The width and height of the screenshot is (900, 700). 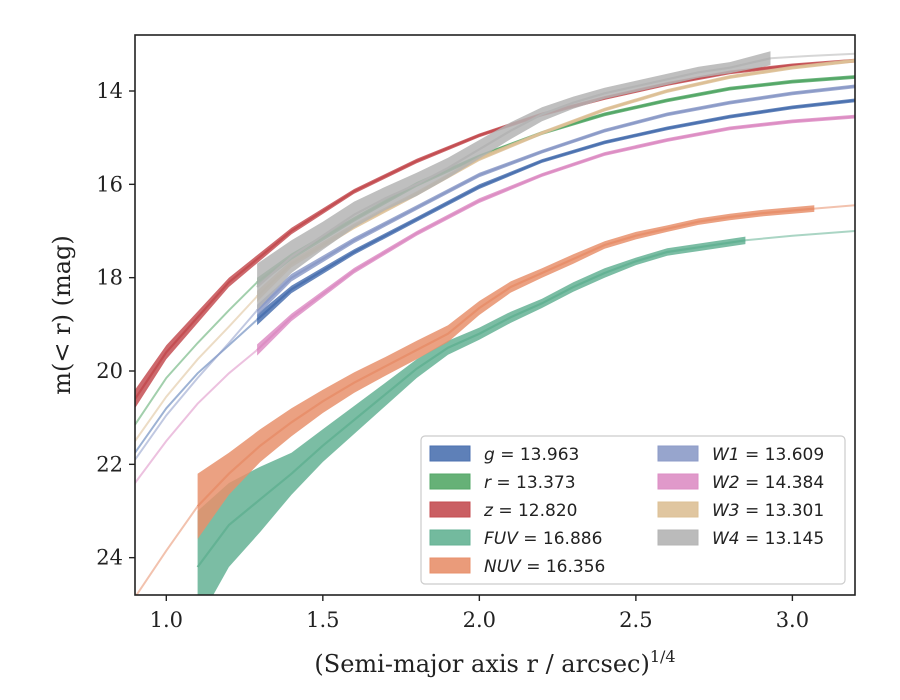 I want to click on legend-item-w3: W3 = 13.301, so click(x=740, y=511).